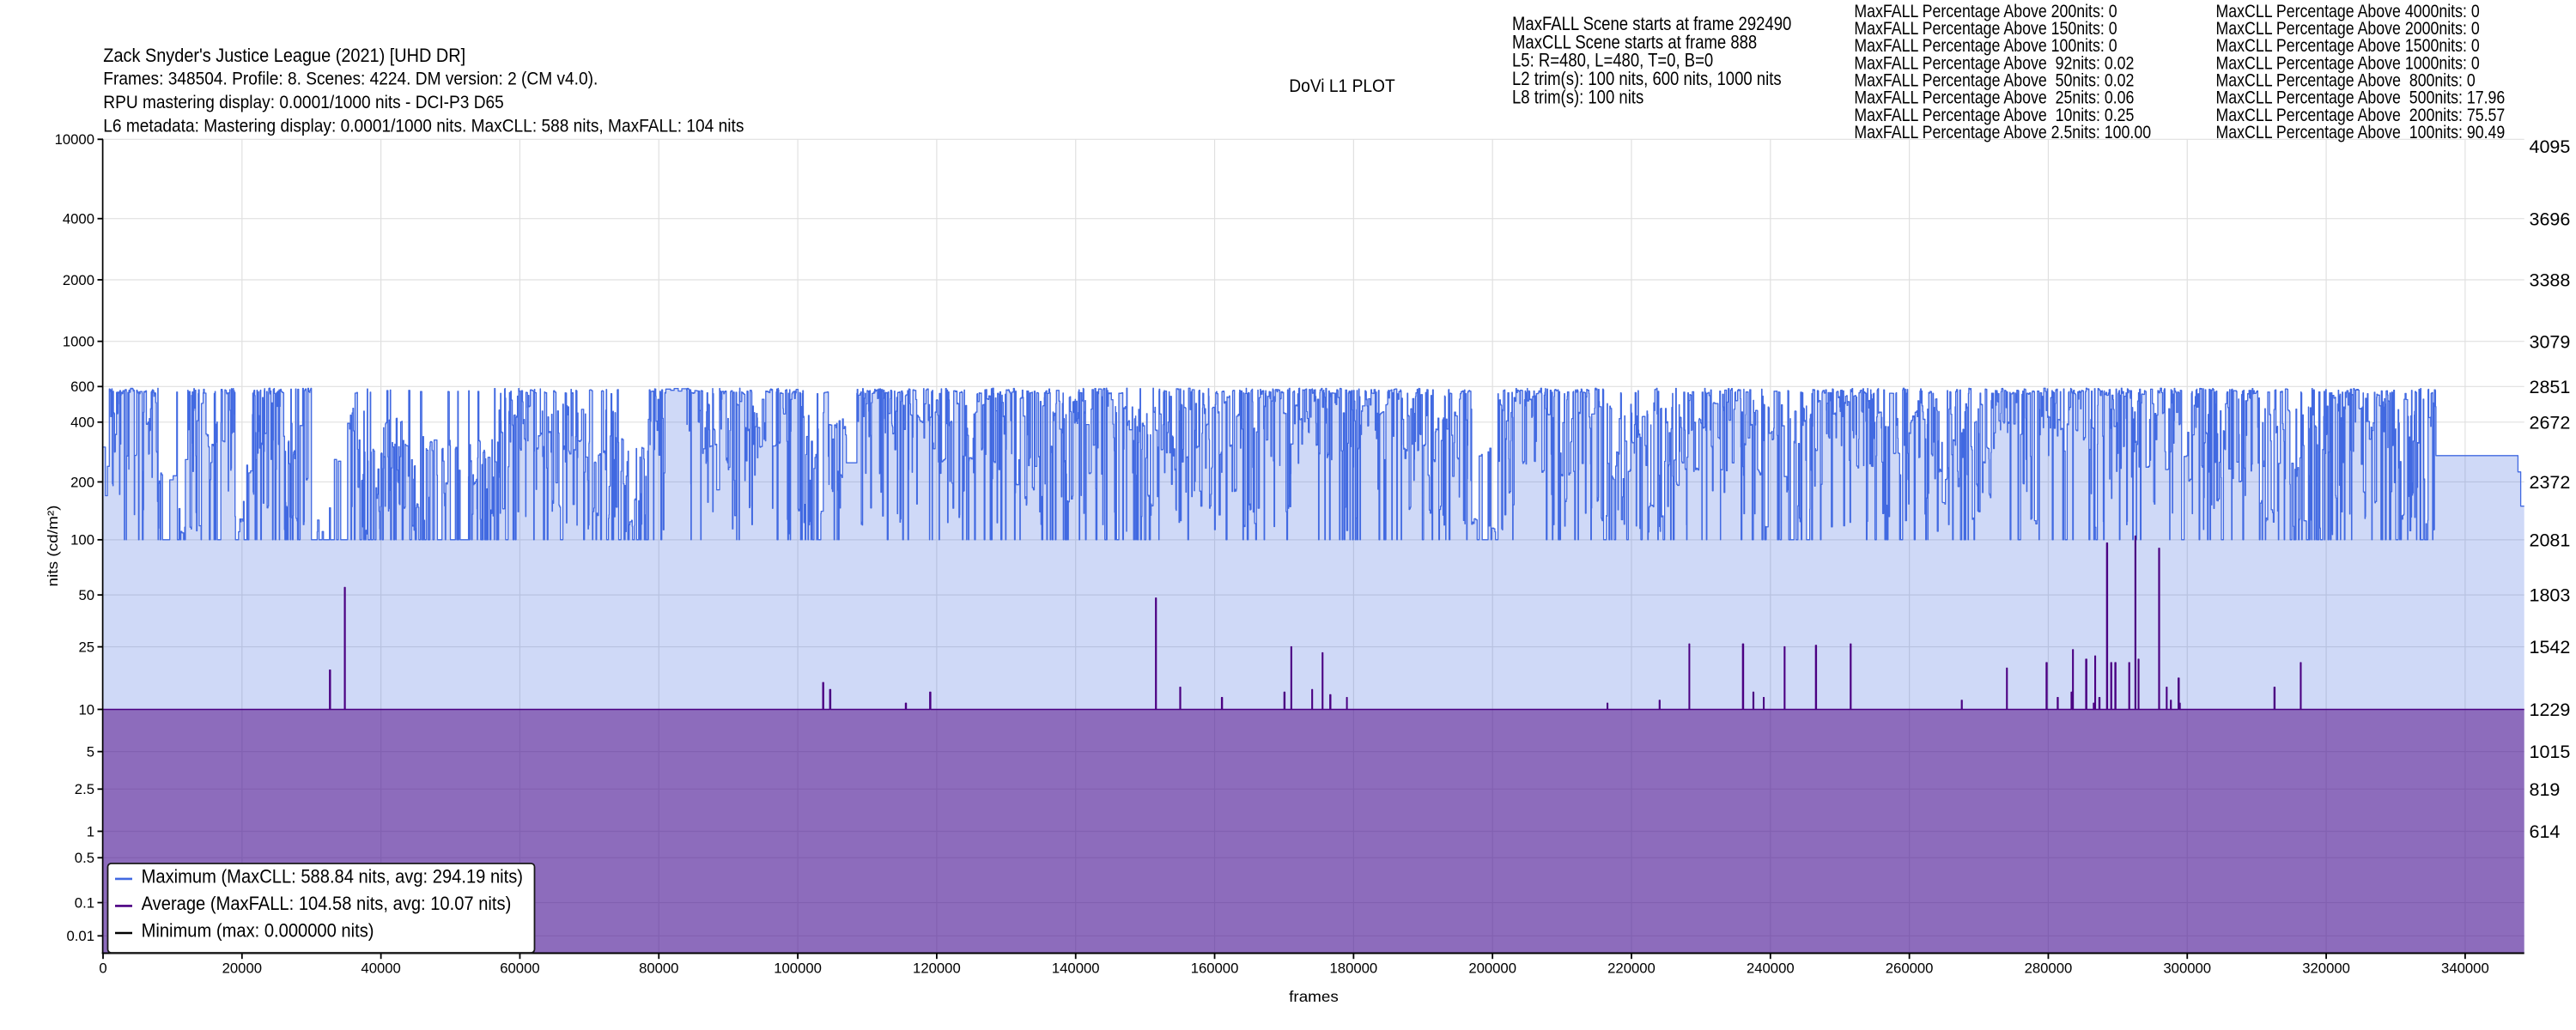 The width and height of the screenshot is (2576, 1030). What do you see at coordinates (2348, 46) in the screenshot?
I see `svg-text:MaxCLL Percentage Above 1500ni: MaxCLL Percentage Above 1500nits: 0` at bounding box center [2348, 46].